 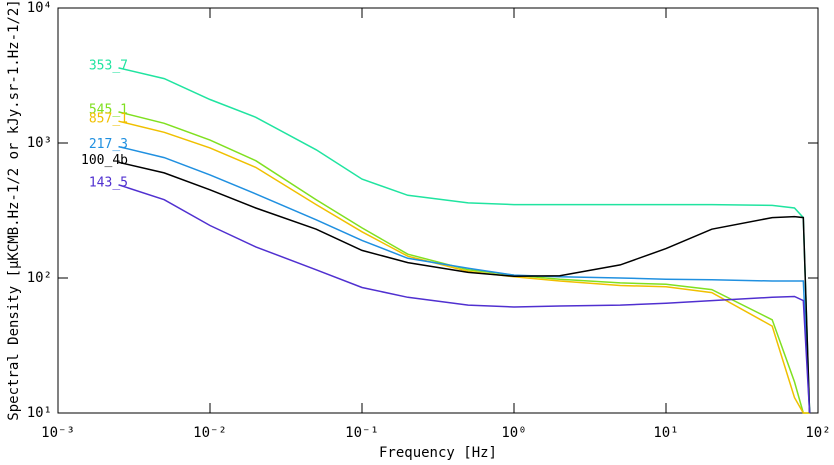 What do you see at coordinates (362, 433) in the screenshot?
I see `x-tick-label: 10⁻¹` at bounding box center [362, 433].